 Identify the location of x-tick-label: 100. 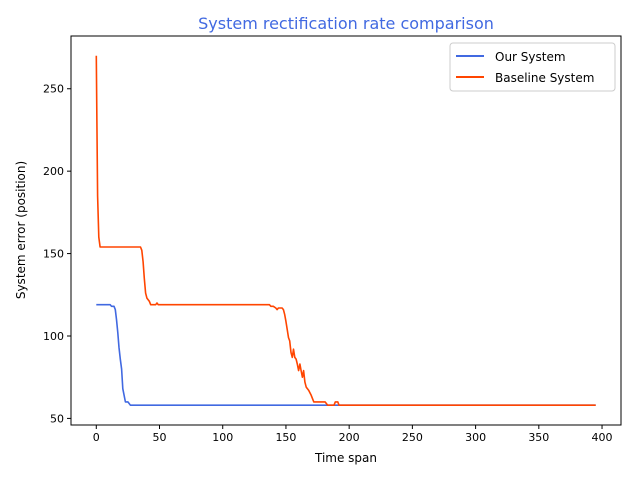
(222, 437).